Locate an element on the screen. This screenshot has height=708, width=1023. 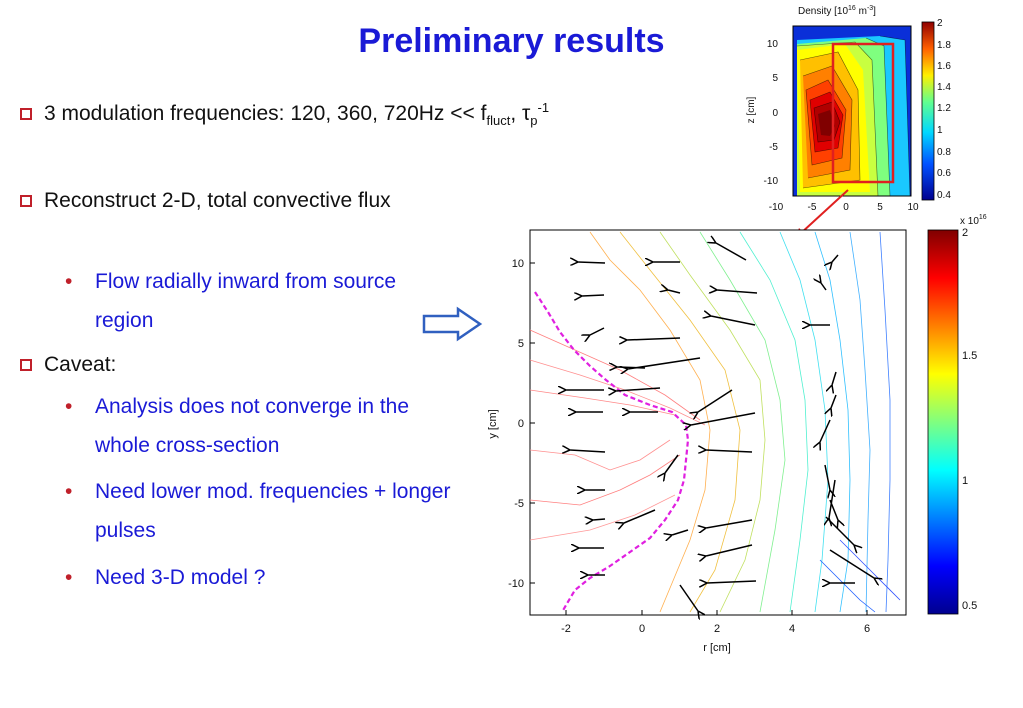
svg-text: 1.8 is located at coordinates (944, 45).